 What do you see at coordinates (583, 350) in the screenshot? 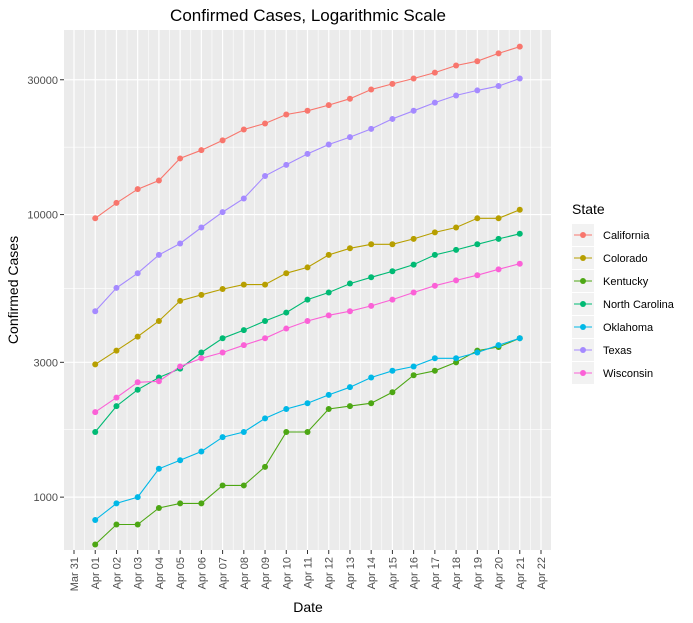
I see `legend-point-texas` at bounding box center [583, 350].